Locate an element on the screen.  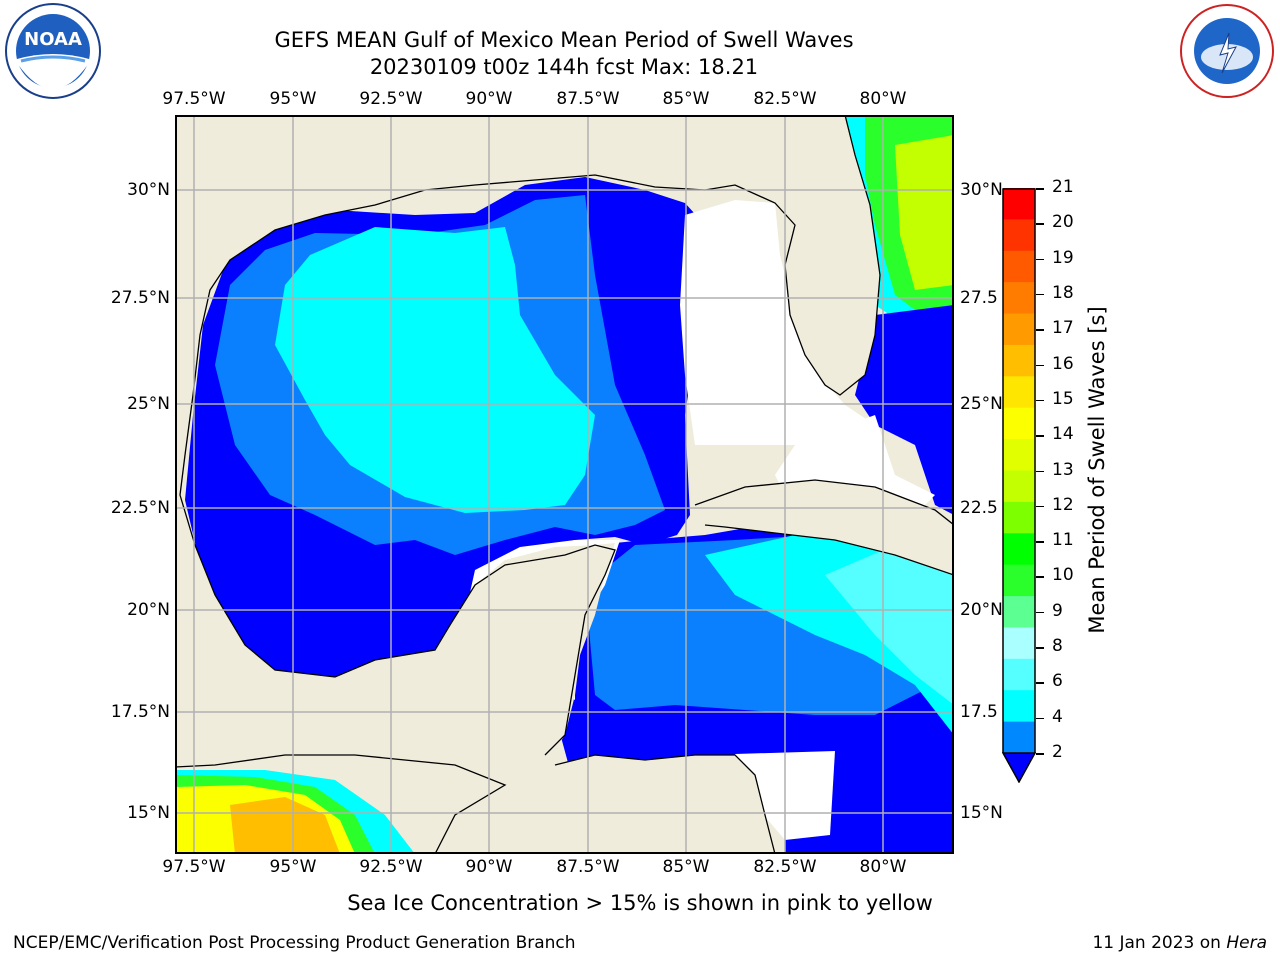
lon-label-top: 90°W is located at coordinates (489, 99).